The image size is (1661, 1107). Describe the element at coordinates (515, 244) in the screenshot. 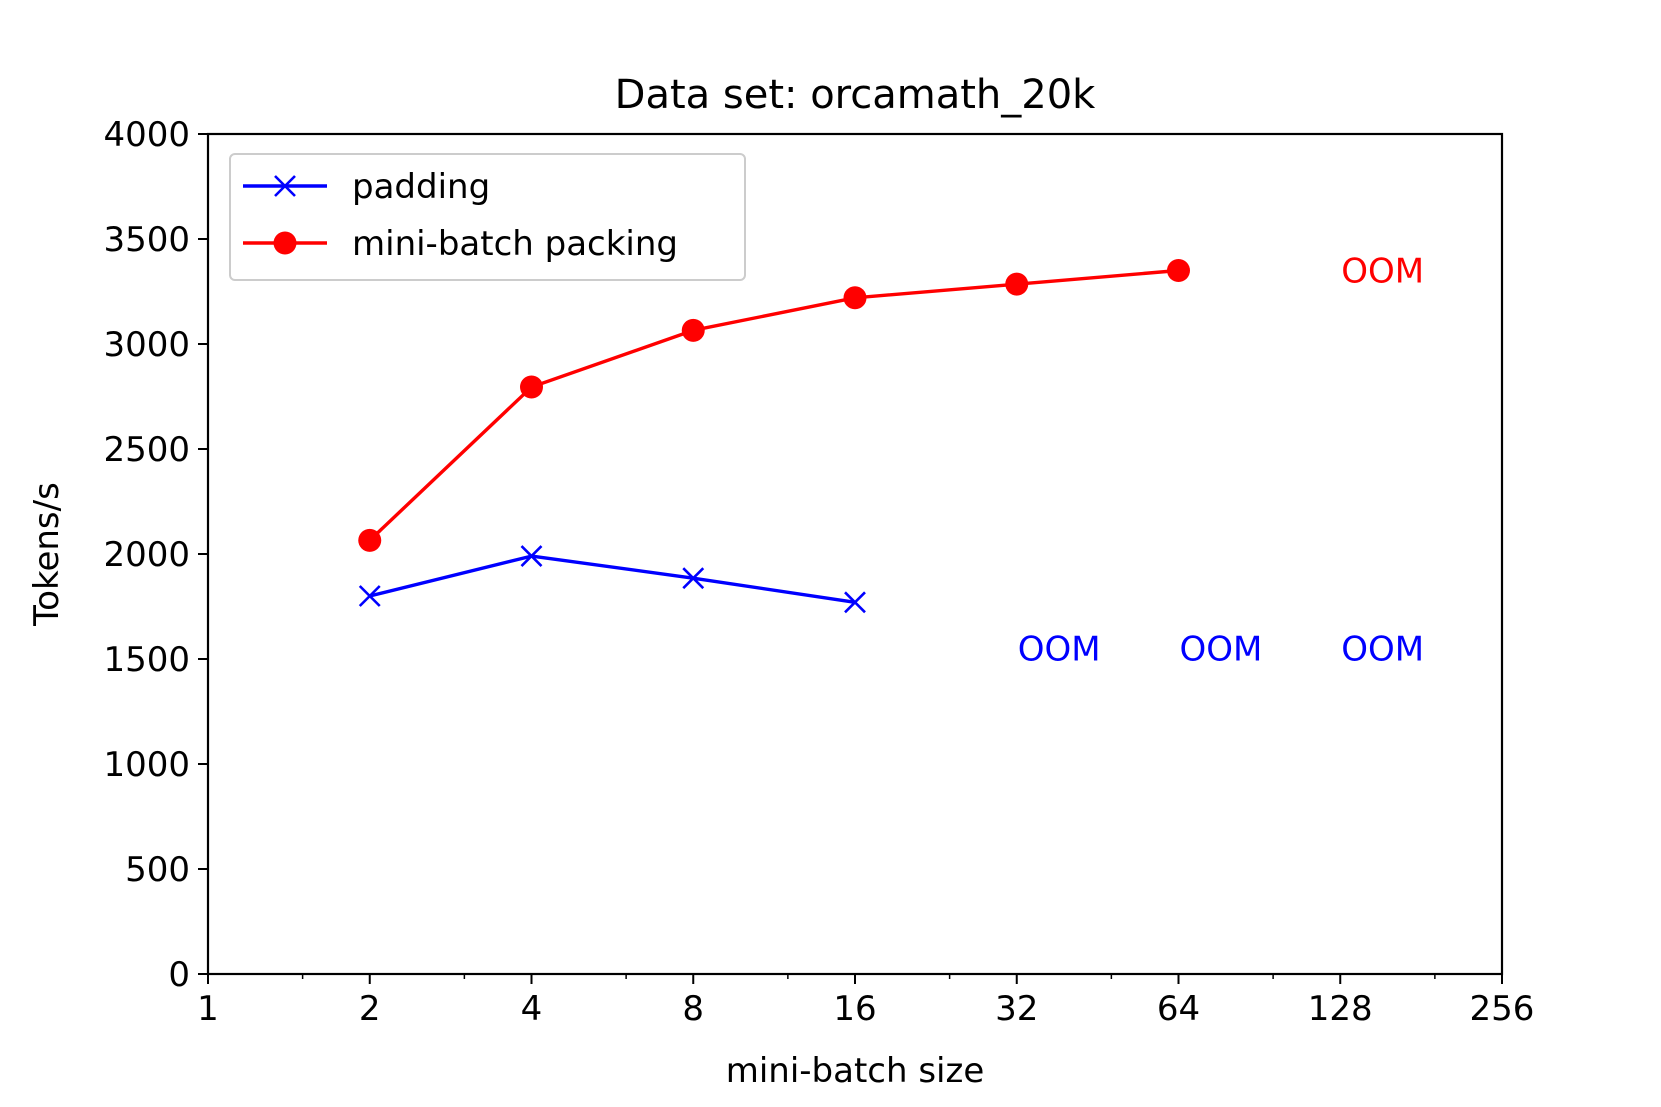

I see `legend-label: mini-batch packing` at that location.